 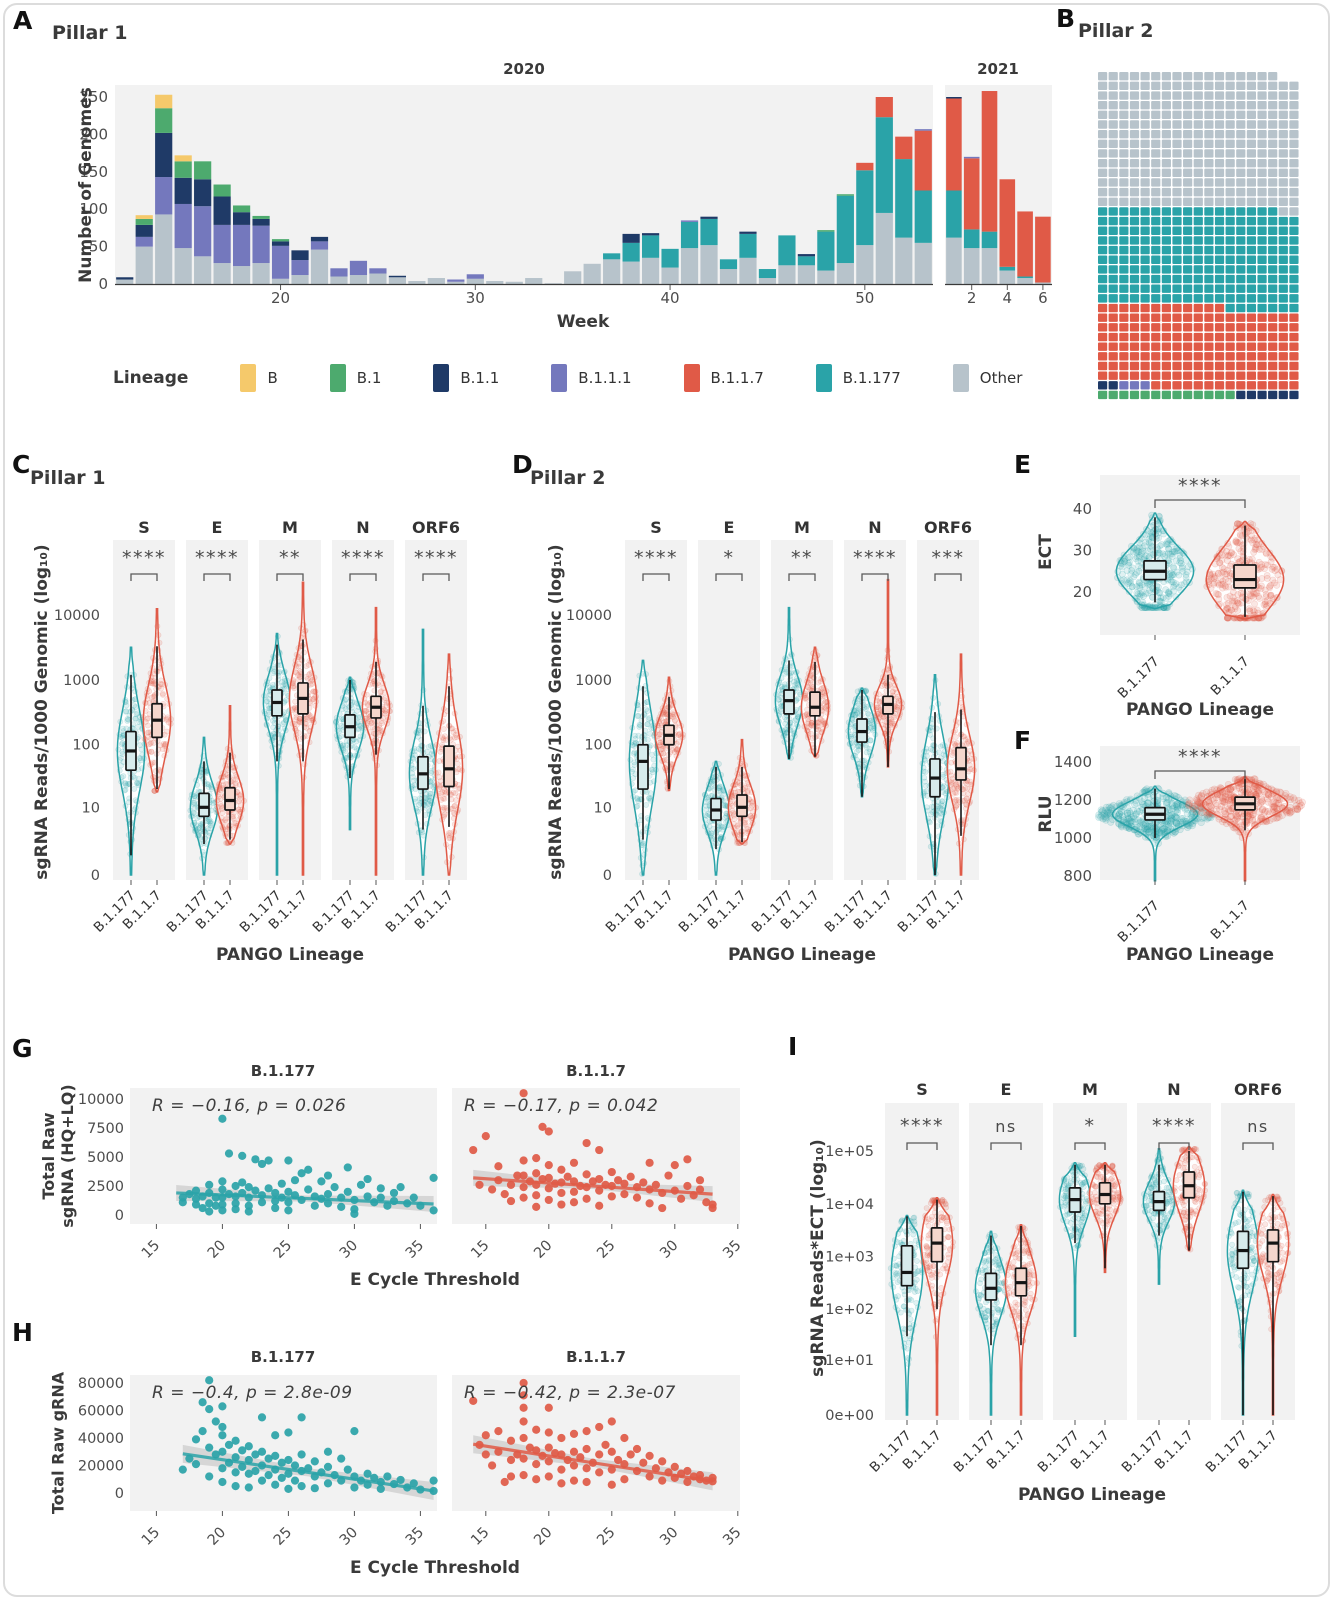 What do you see at coordinates (1198, 236) in the screenshot?
I see `panel-b-waffle` at bounding box center [1198, 236].